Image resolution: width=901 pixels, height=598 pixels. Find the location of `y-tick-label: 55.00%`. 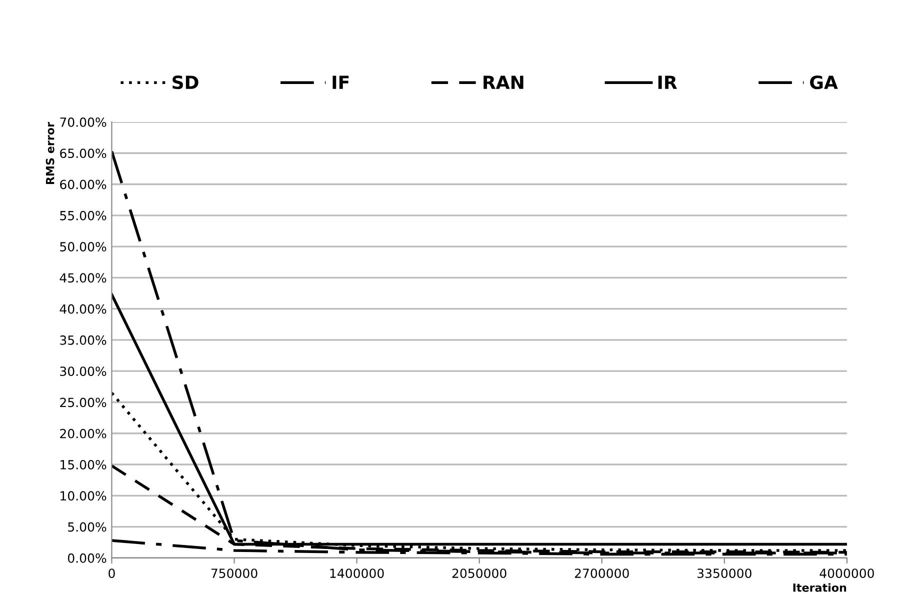

y-tick-label: 55.00% is located at coordinates (83, 215).